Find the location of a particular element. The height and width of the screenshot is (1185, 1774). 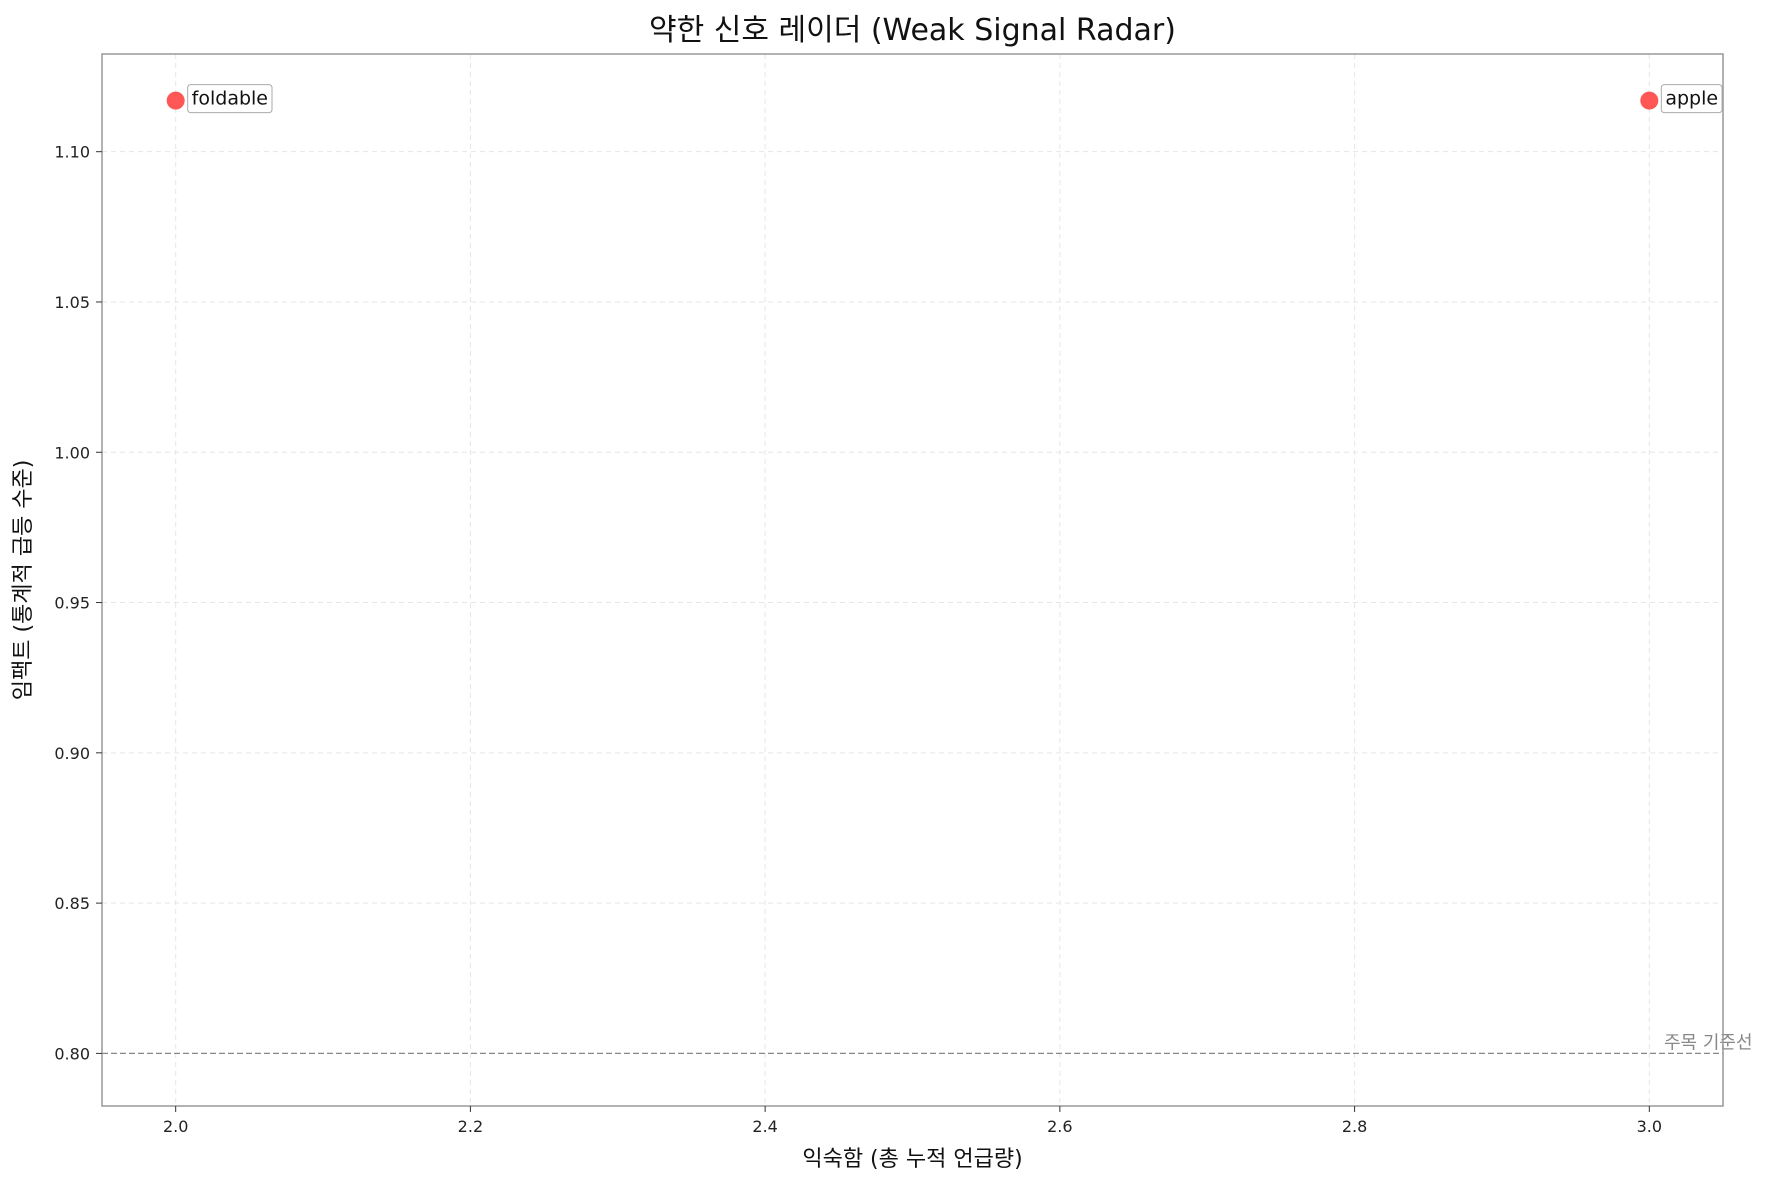

x-tick-label: 2.0 is located at coordinates (175, 1126).